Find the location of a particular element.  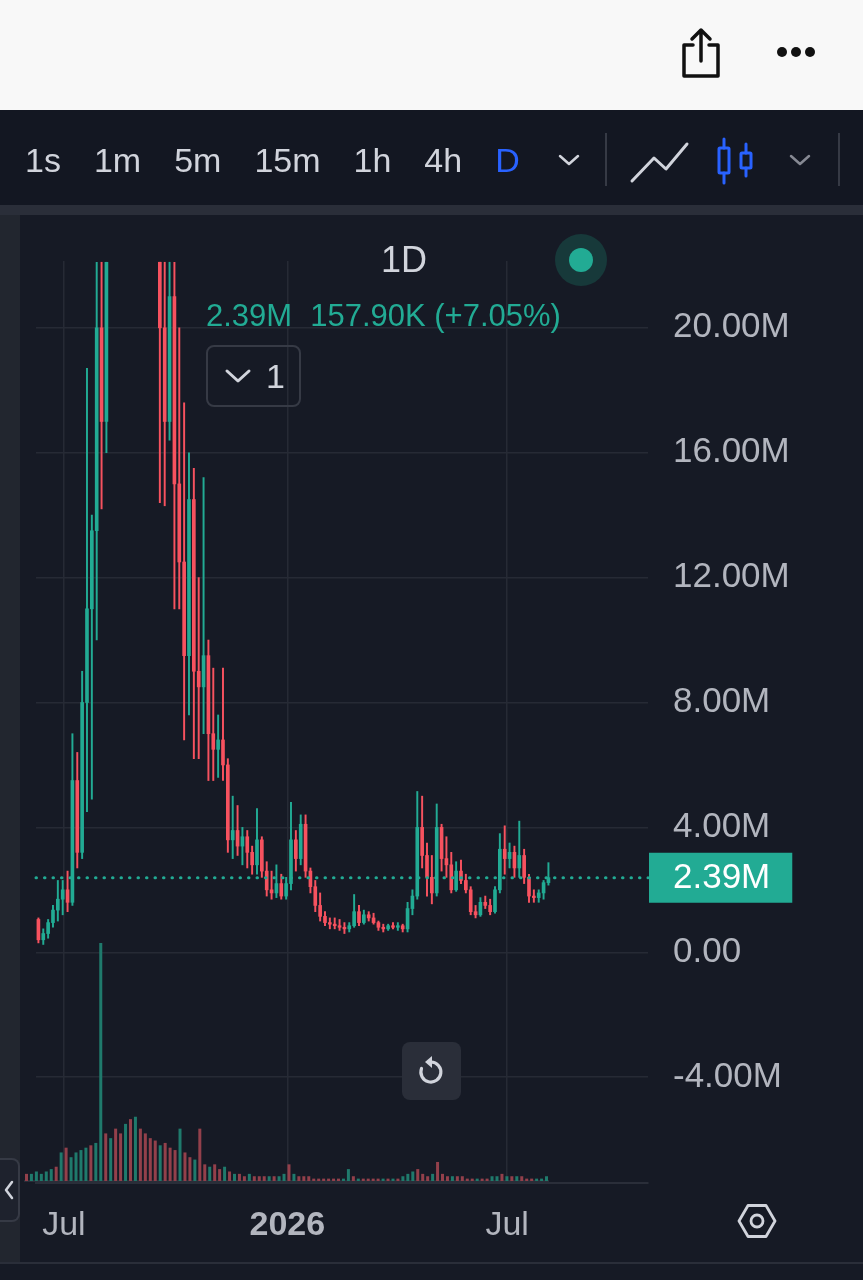

text: D is located at coordinates (507, 160).